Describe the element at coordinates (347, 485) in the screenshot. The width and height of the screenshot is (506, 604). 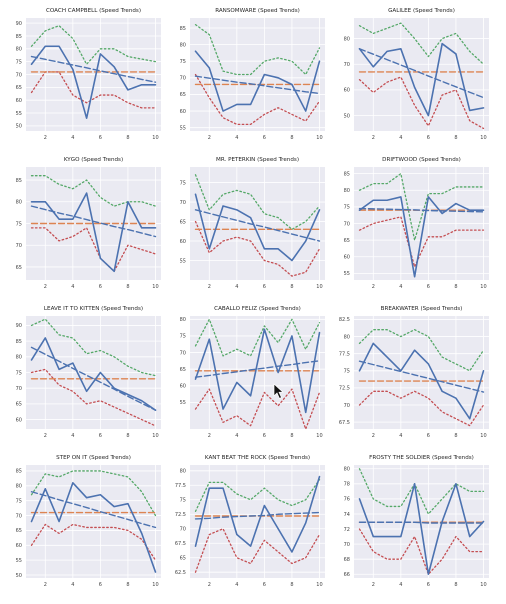
I see `y-tick-label: 78` at that location.